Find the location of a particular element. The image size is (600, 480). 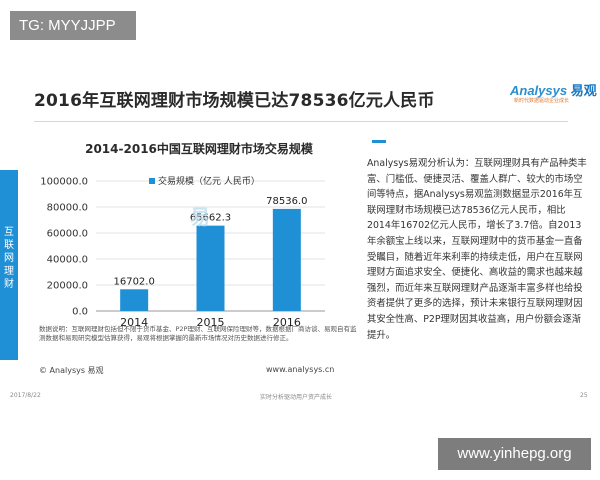

x-tick-label: 2016 is located at coordinates (287, 322).